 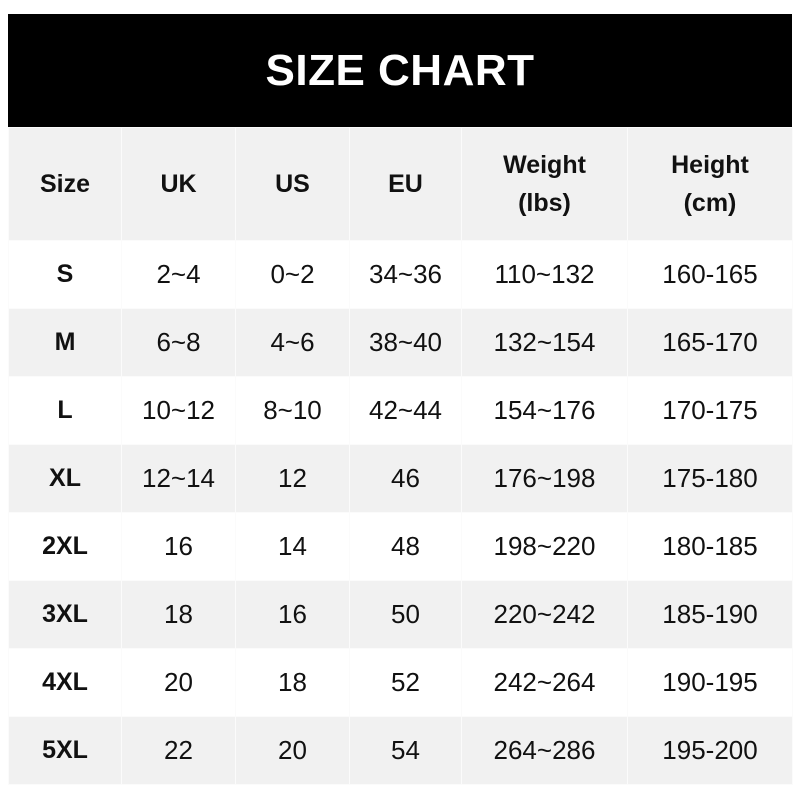 What do you see at coordinates (405, 478) in the screenshot?
I see `cell-eu: 46` at bounding box center [405, 478].